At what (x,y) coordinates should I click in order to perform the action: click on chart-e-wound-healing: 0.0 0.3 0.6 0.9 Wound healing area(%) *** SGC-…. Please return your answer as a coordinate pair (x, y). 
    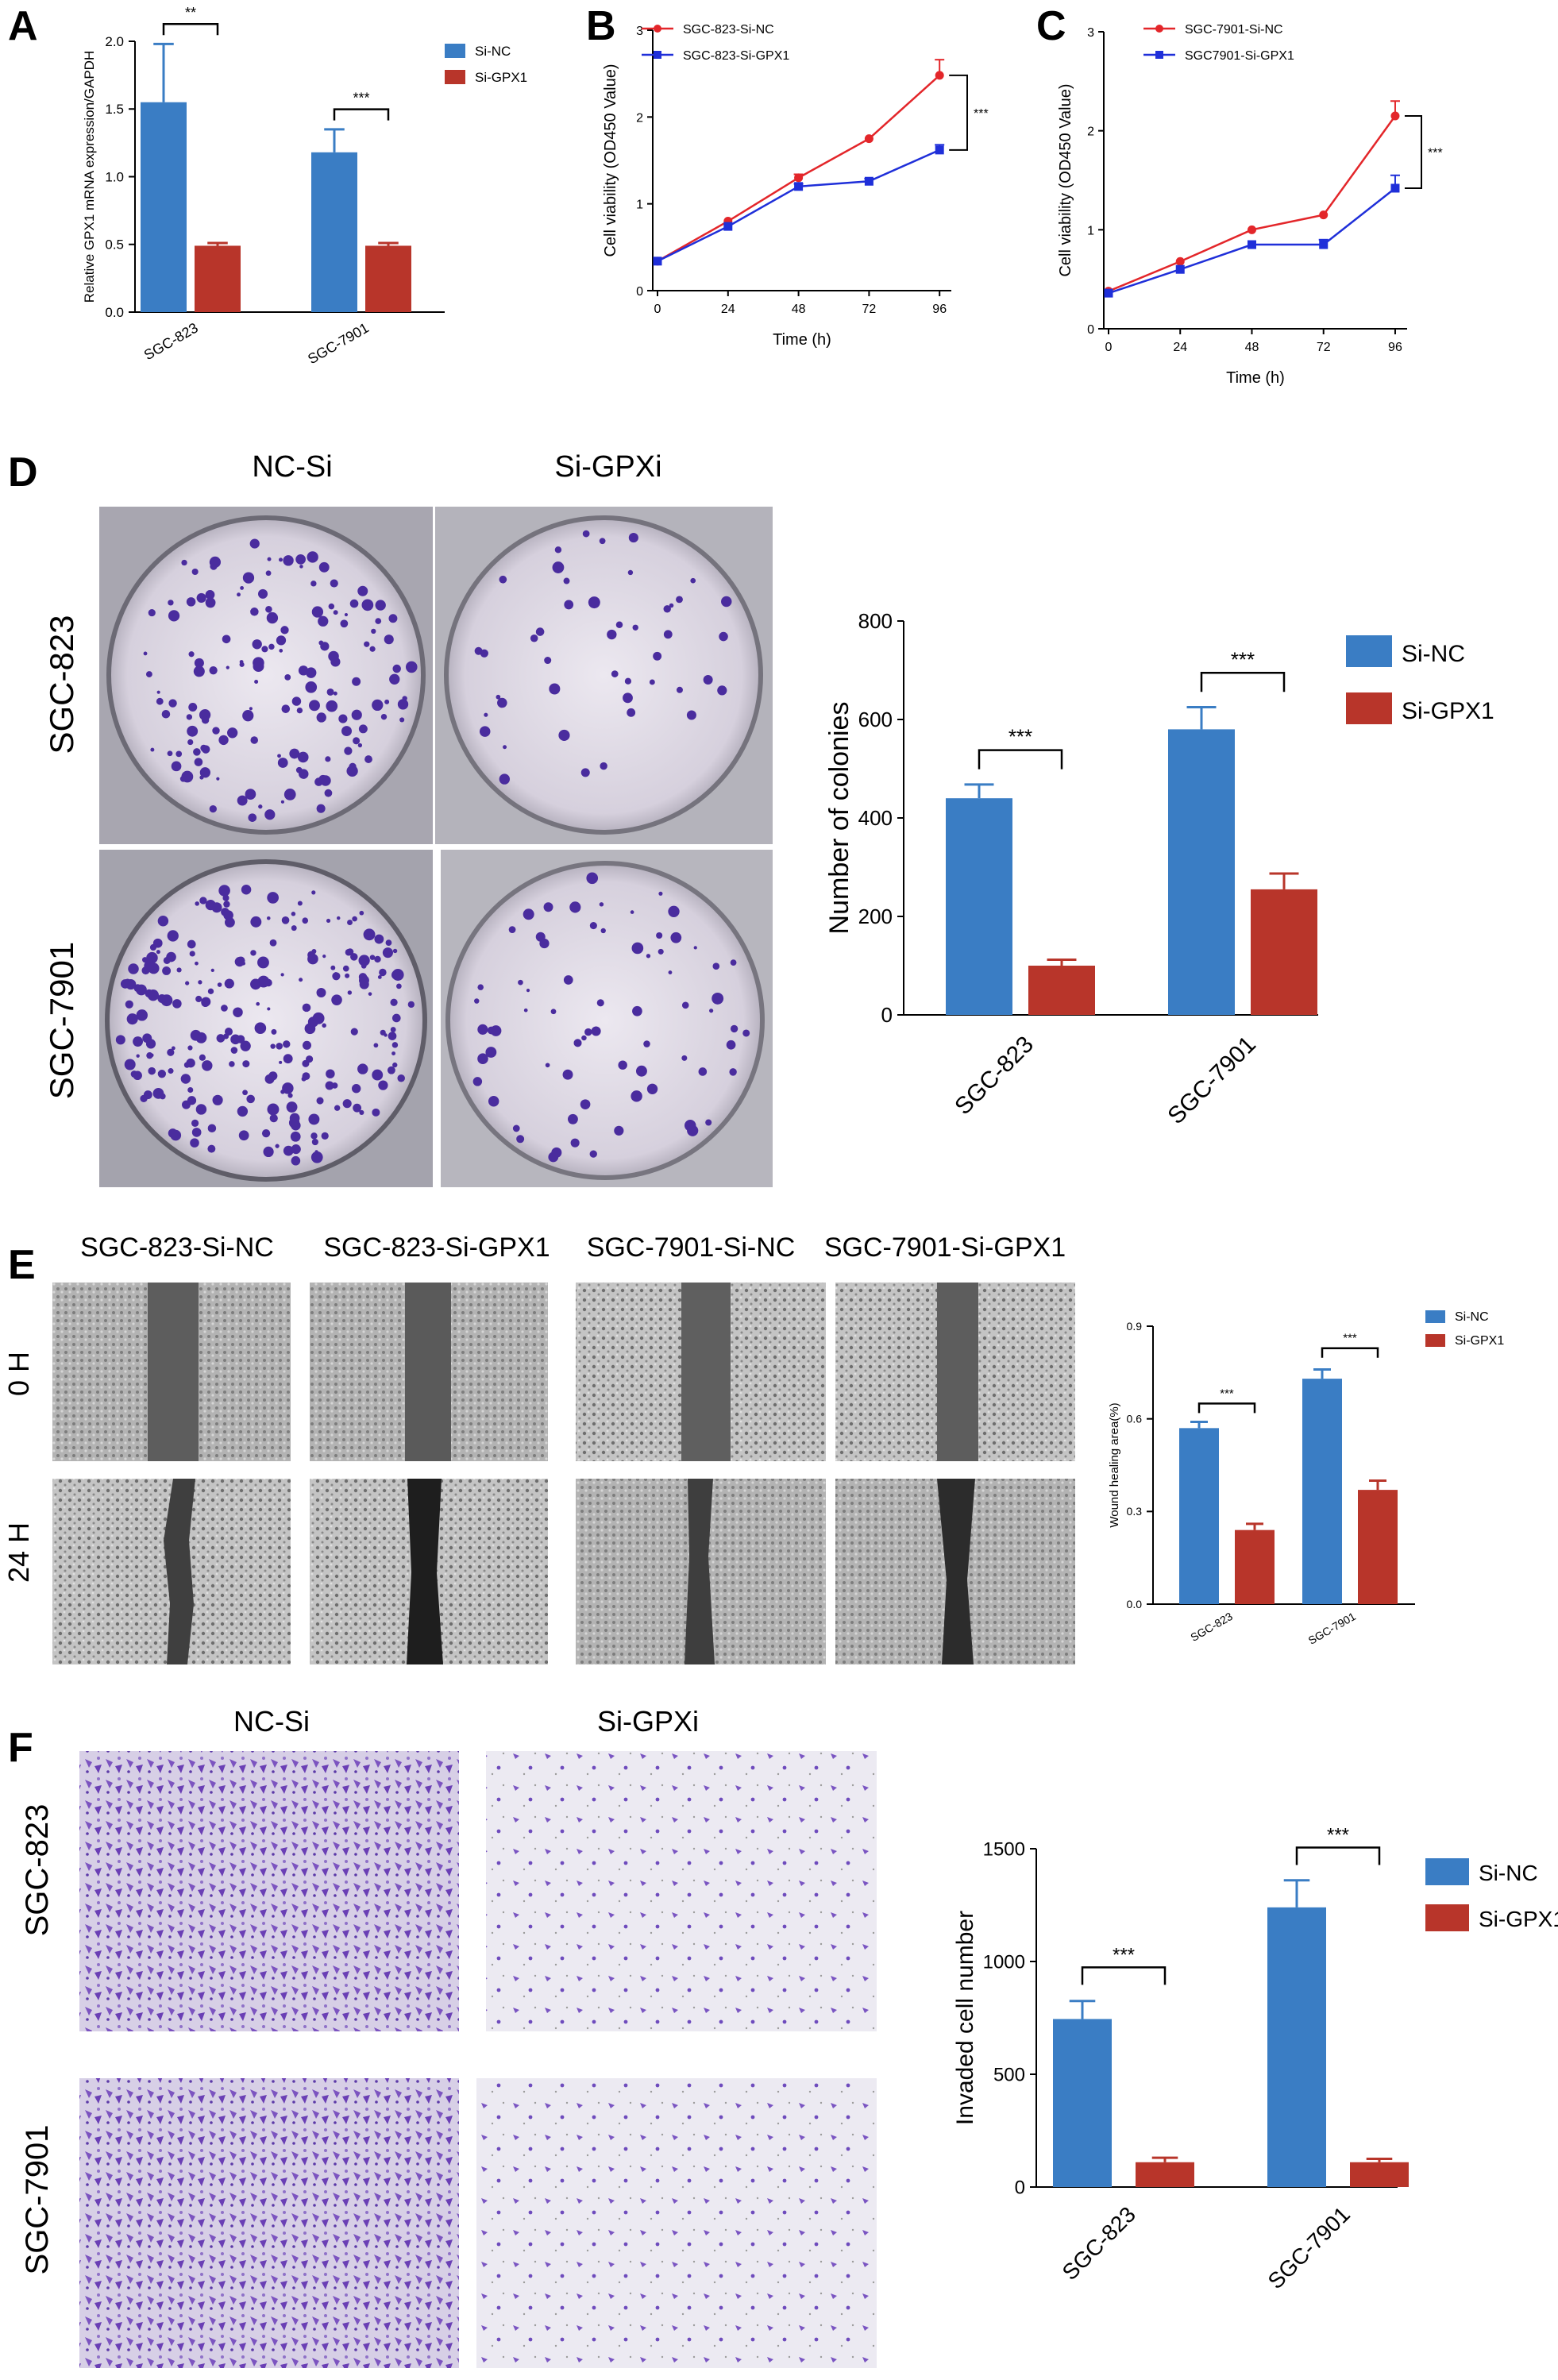
    Looking at the image, I should click on (1306, 1478).